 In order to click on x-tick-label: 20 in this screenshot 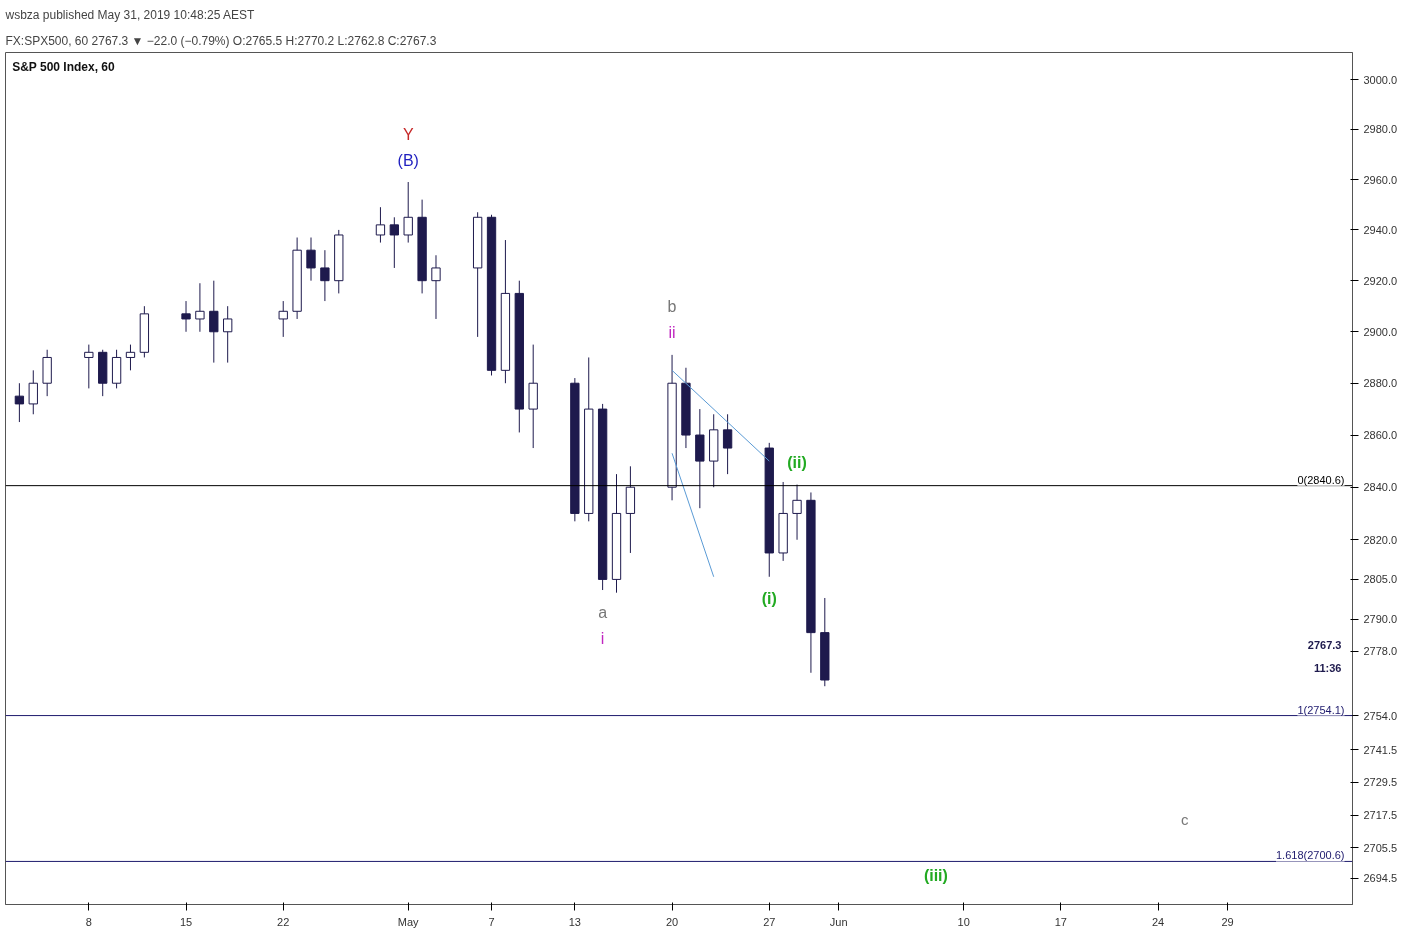, I will do `click(672, 921)`.